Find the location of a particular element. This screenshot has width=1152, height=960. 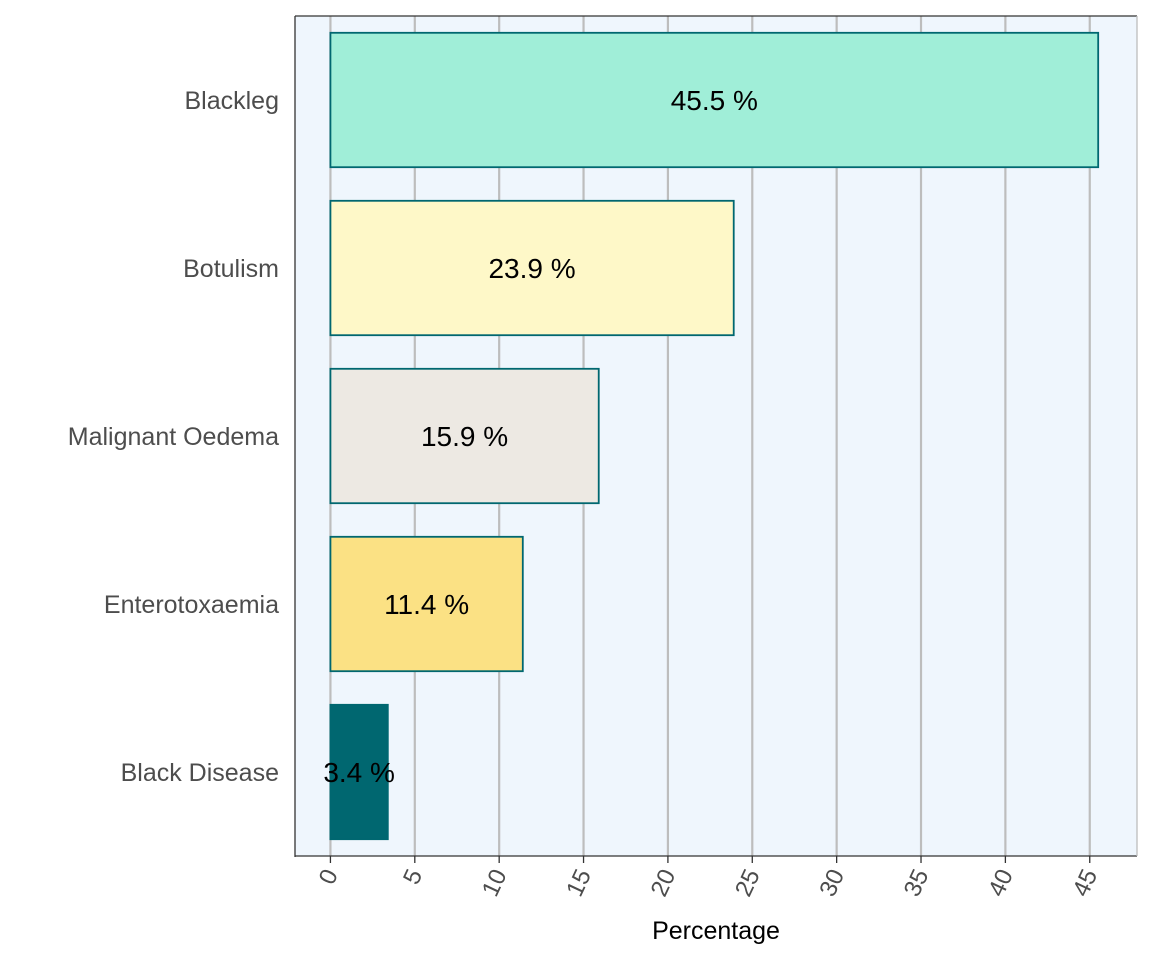

x-tick-label: 5 is located at coordinates (413, 877).